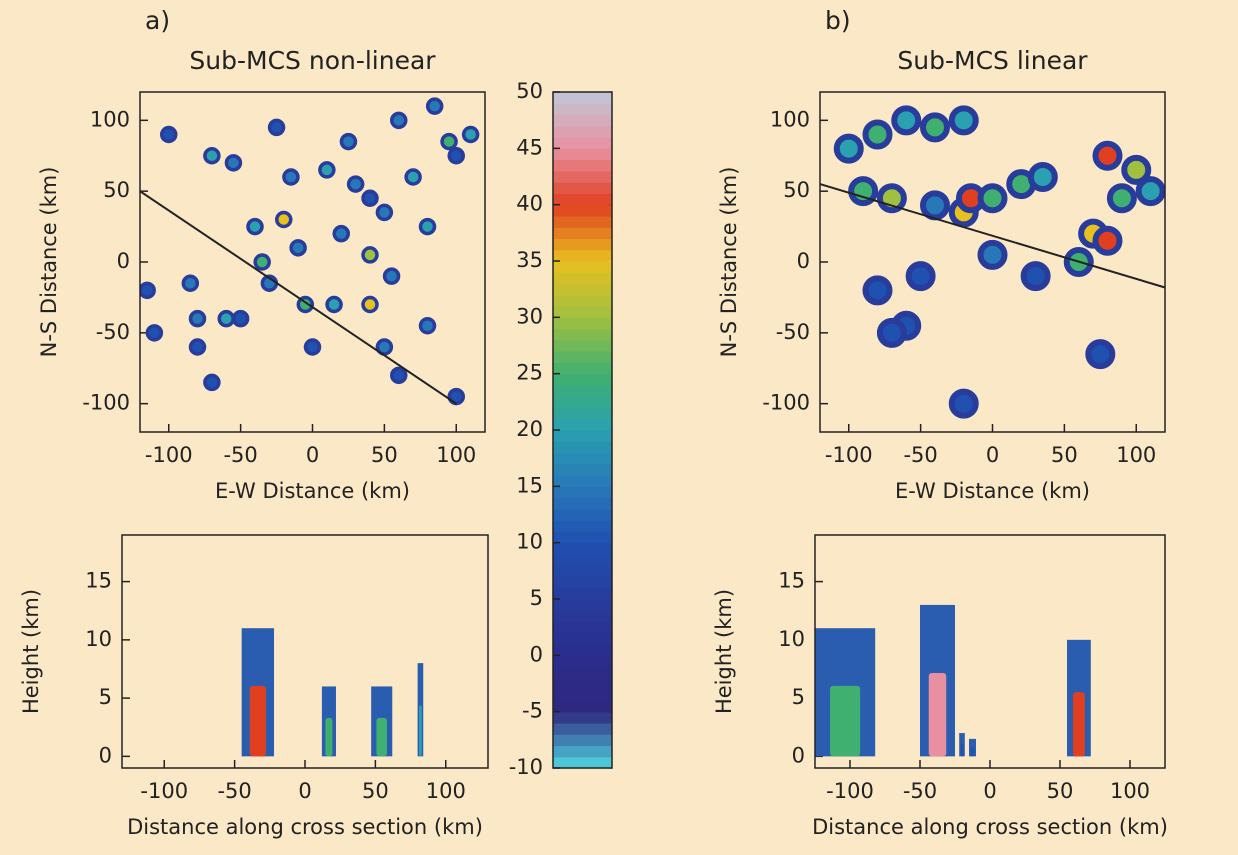  Describe the element at coordinates (796, 190) in the screenshot. I see `y-tick-label: 50` at that location.